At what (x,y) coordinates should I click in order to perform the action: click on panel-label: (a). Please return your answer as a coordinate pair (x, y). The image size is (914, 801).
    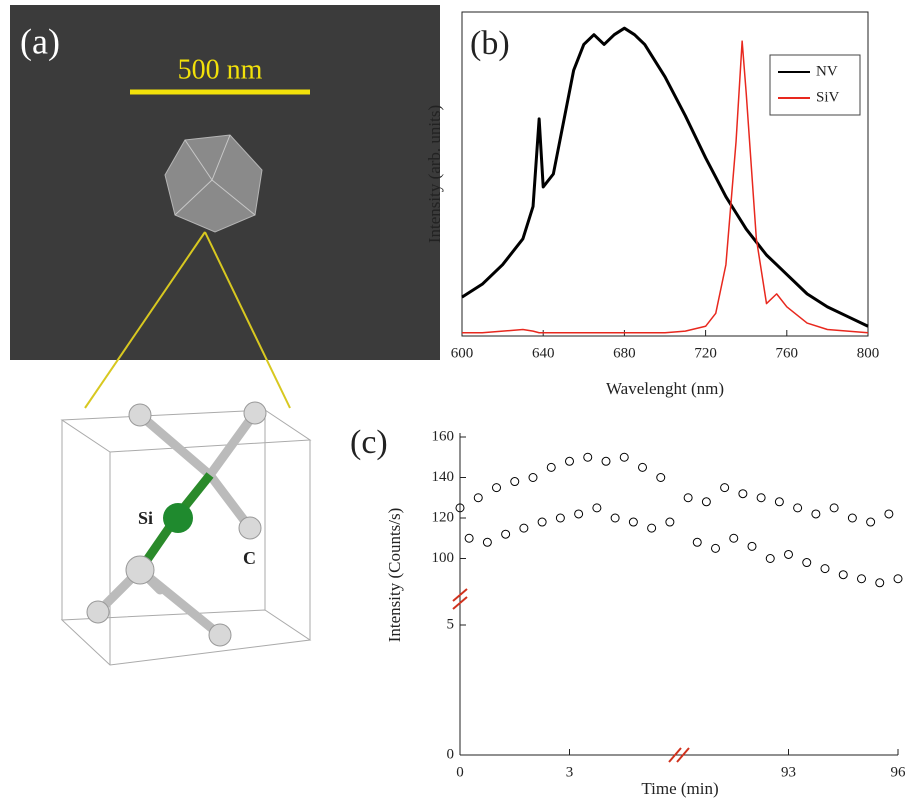
    Looking at the image, I should click on (40, 41).